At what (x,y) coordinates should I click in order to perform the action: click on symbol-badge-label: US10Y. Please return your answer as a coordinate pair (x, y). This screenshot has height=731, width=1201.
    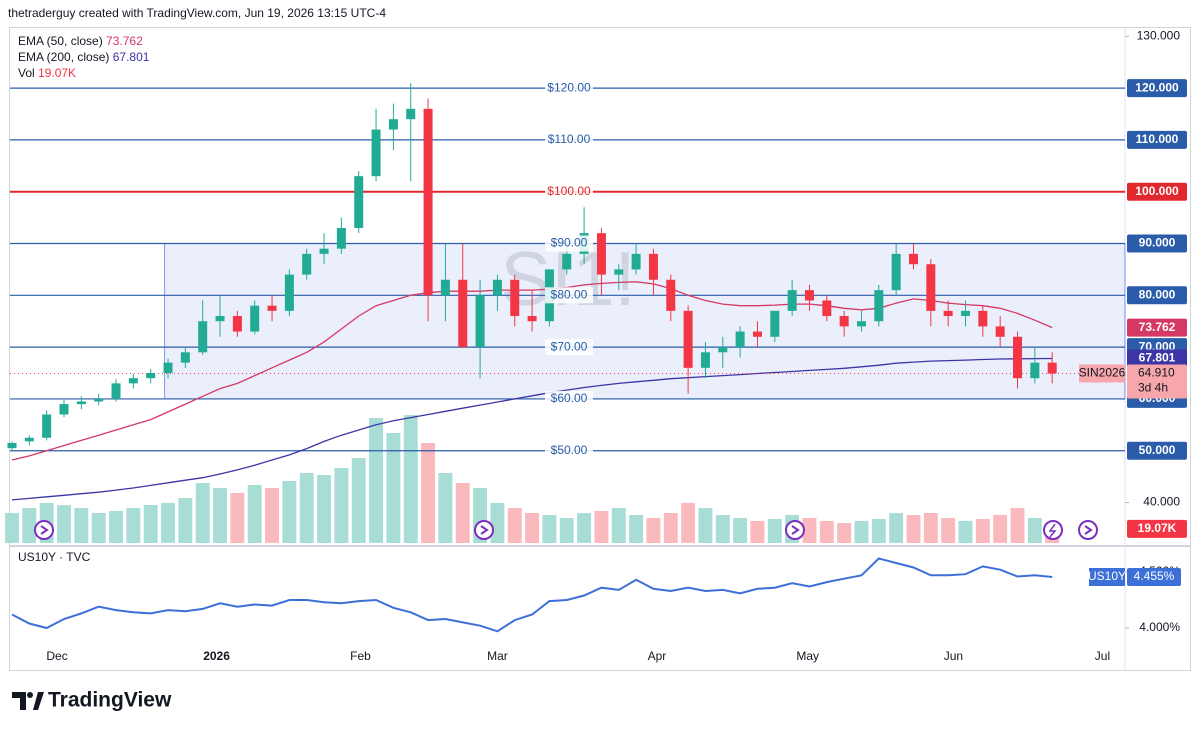
    Looking at the image, I should click on (1107, 576).